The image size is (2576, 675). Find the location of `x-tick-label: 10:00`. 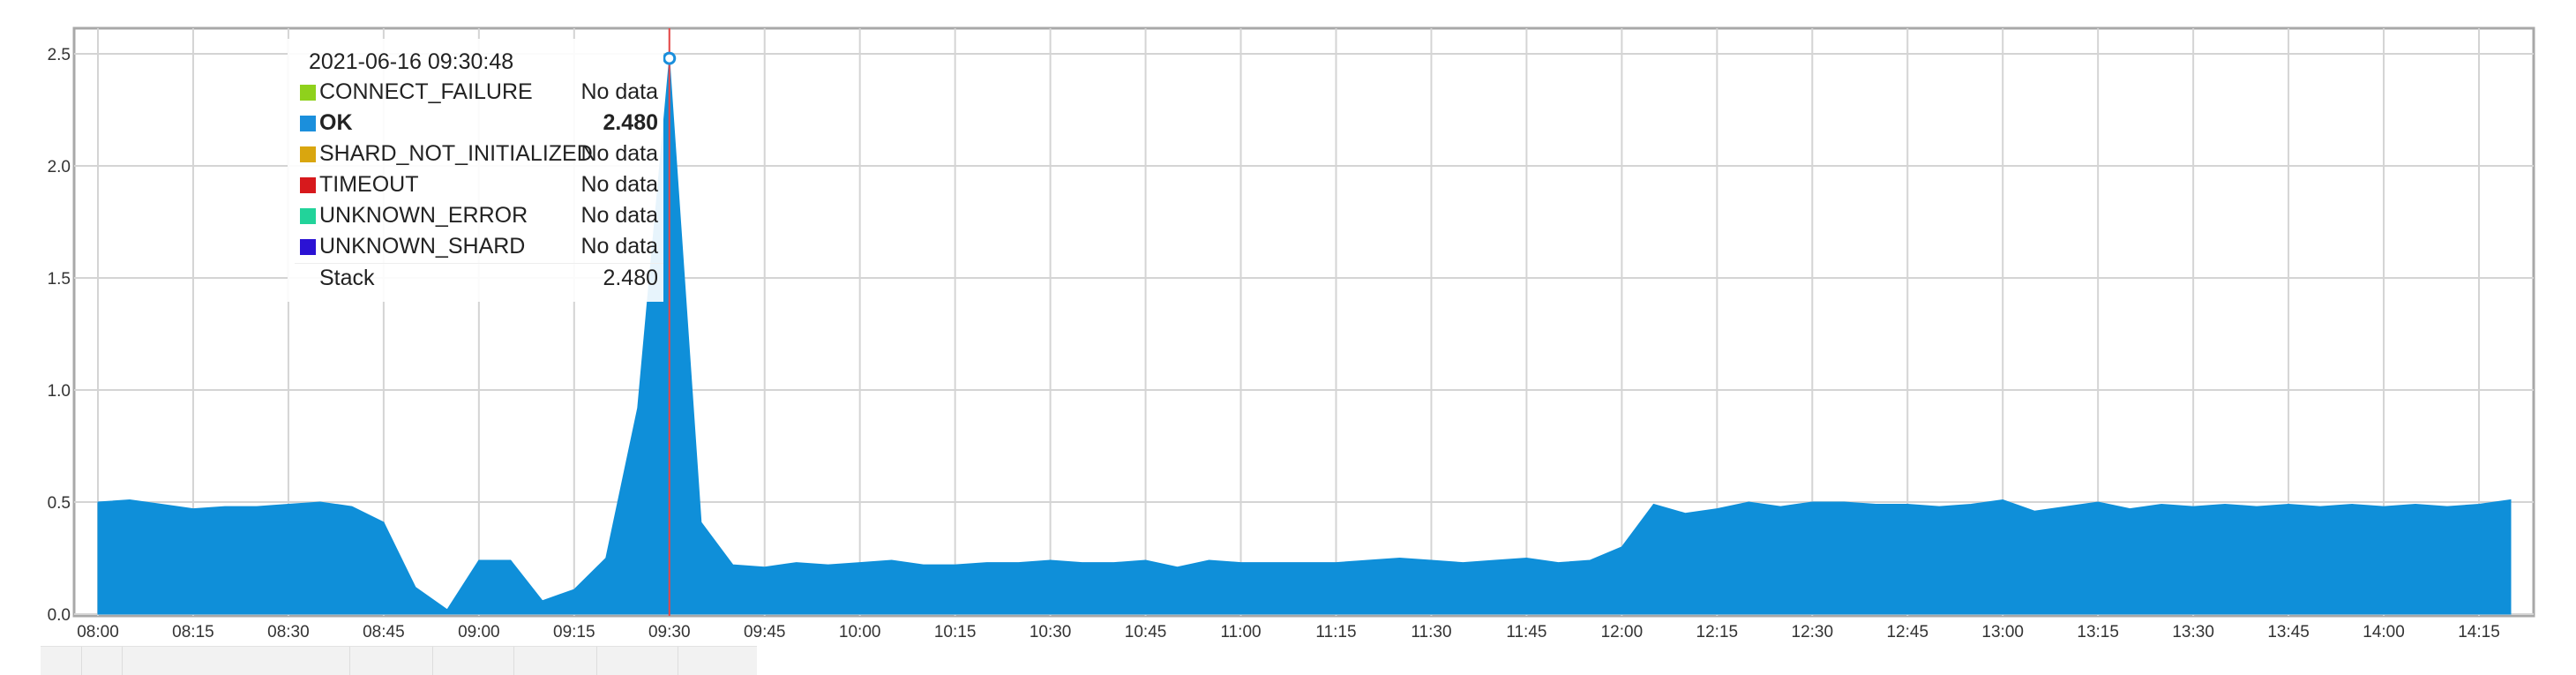

x-tick-label: 10:00 is located at coordinates (860, 632).